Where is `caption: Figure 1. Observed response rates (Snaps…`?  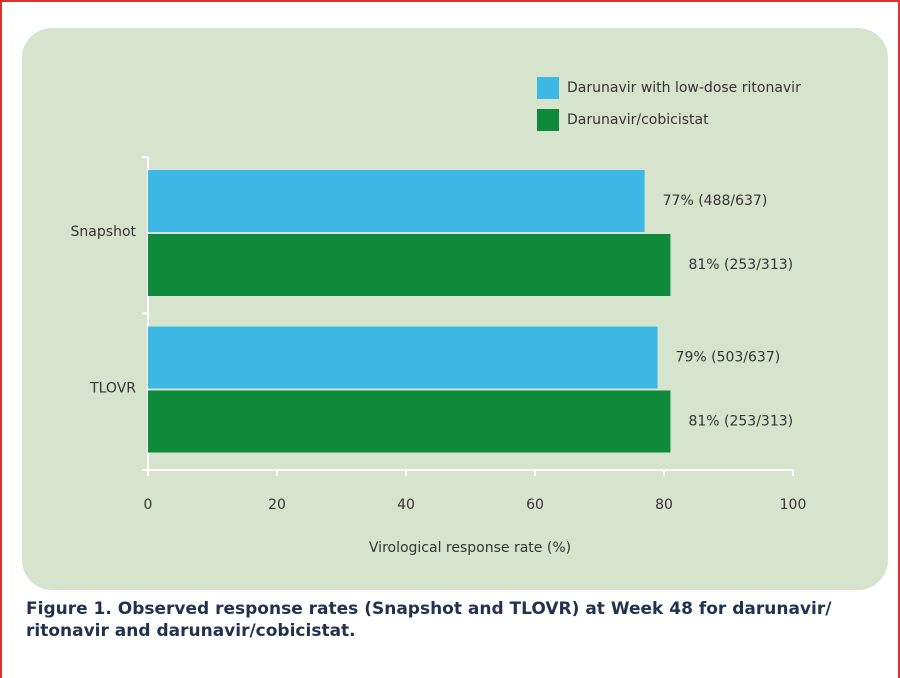 caption: Figure 1. Observed response rates (Snaps… is located at coordinates (429, 620).